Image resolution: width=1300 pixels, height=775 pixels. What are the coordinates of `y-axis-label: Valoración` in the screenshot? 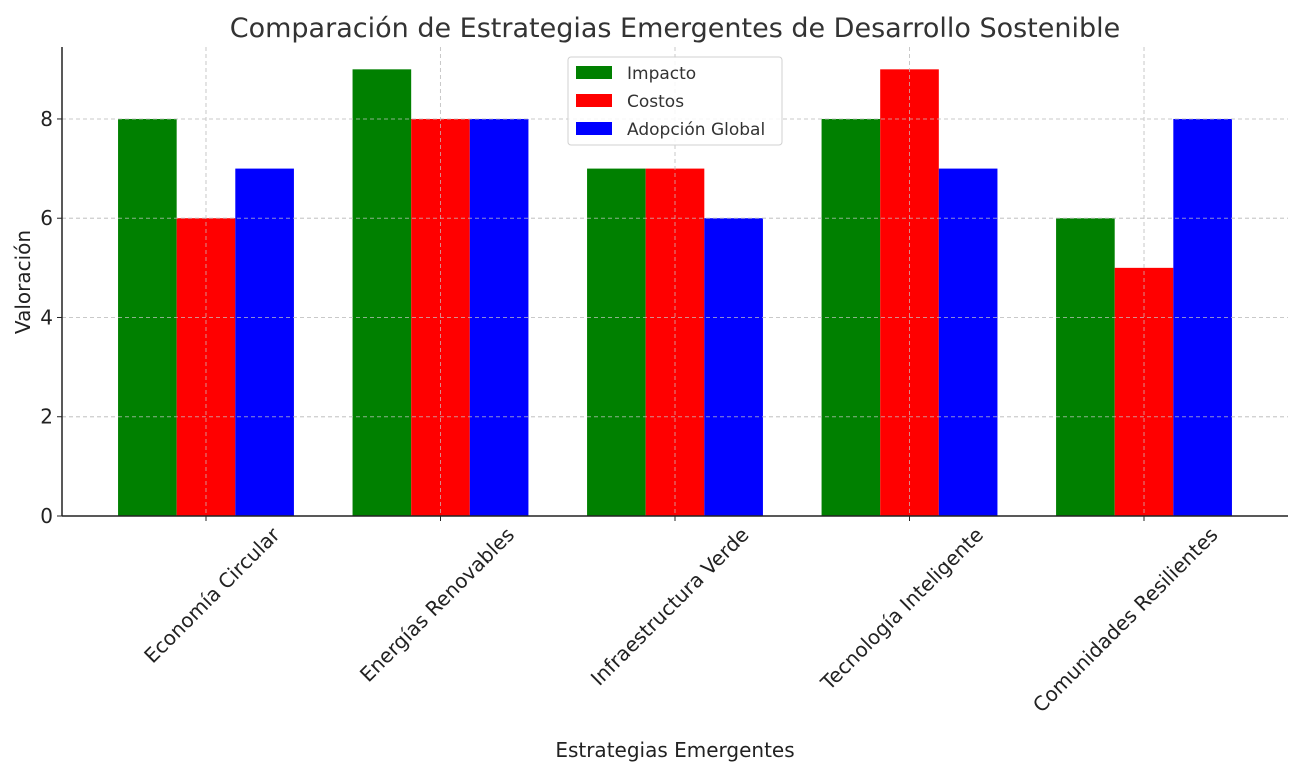 It's located at (23, 282).